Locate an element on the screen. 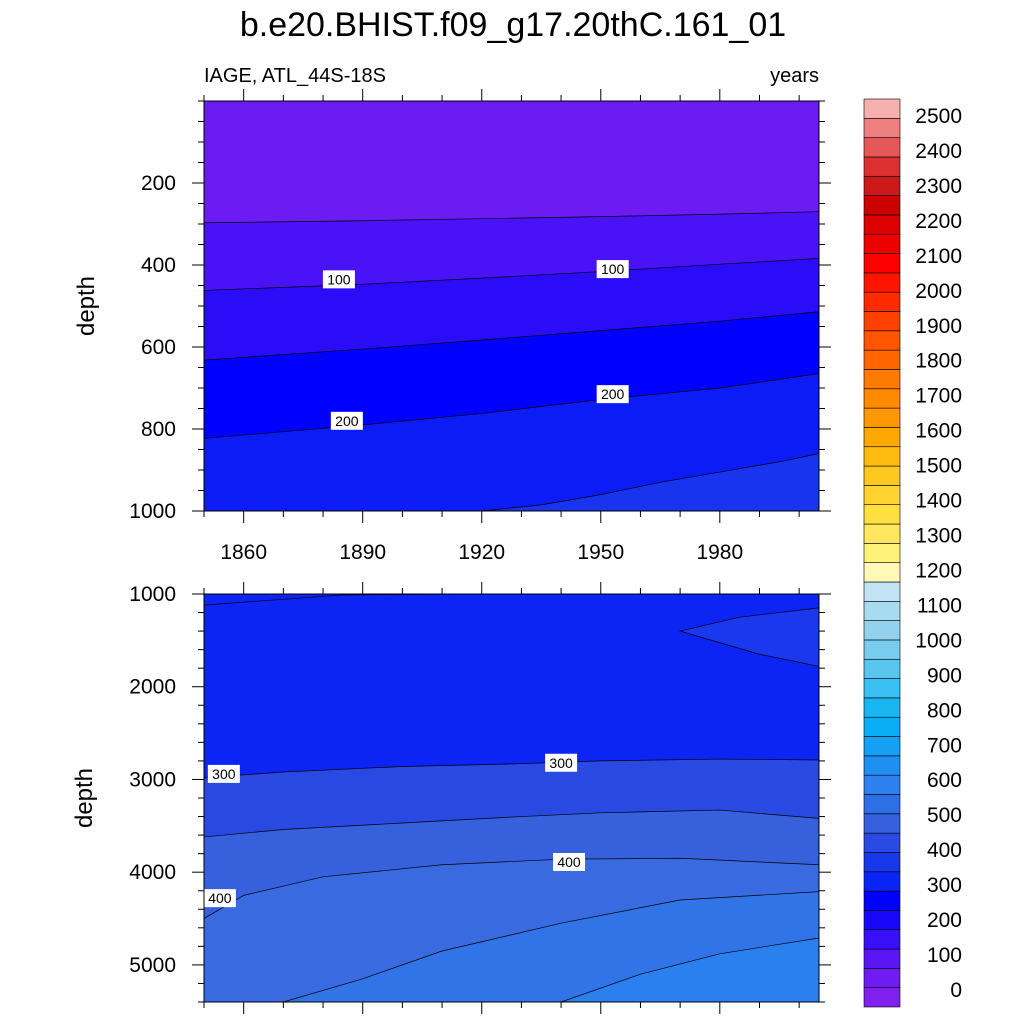 The width and height of the screenshot is (1024, 1024). y-tick-label: 600 is located at coordinates (158, 347).